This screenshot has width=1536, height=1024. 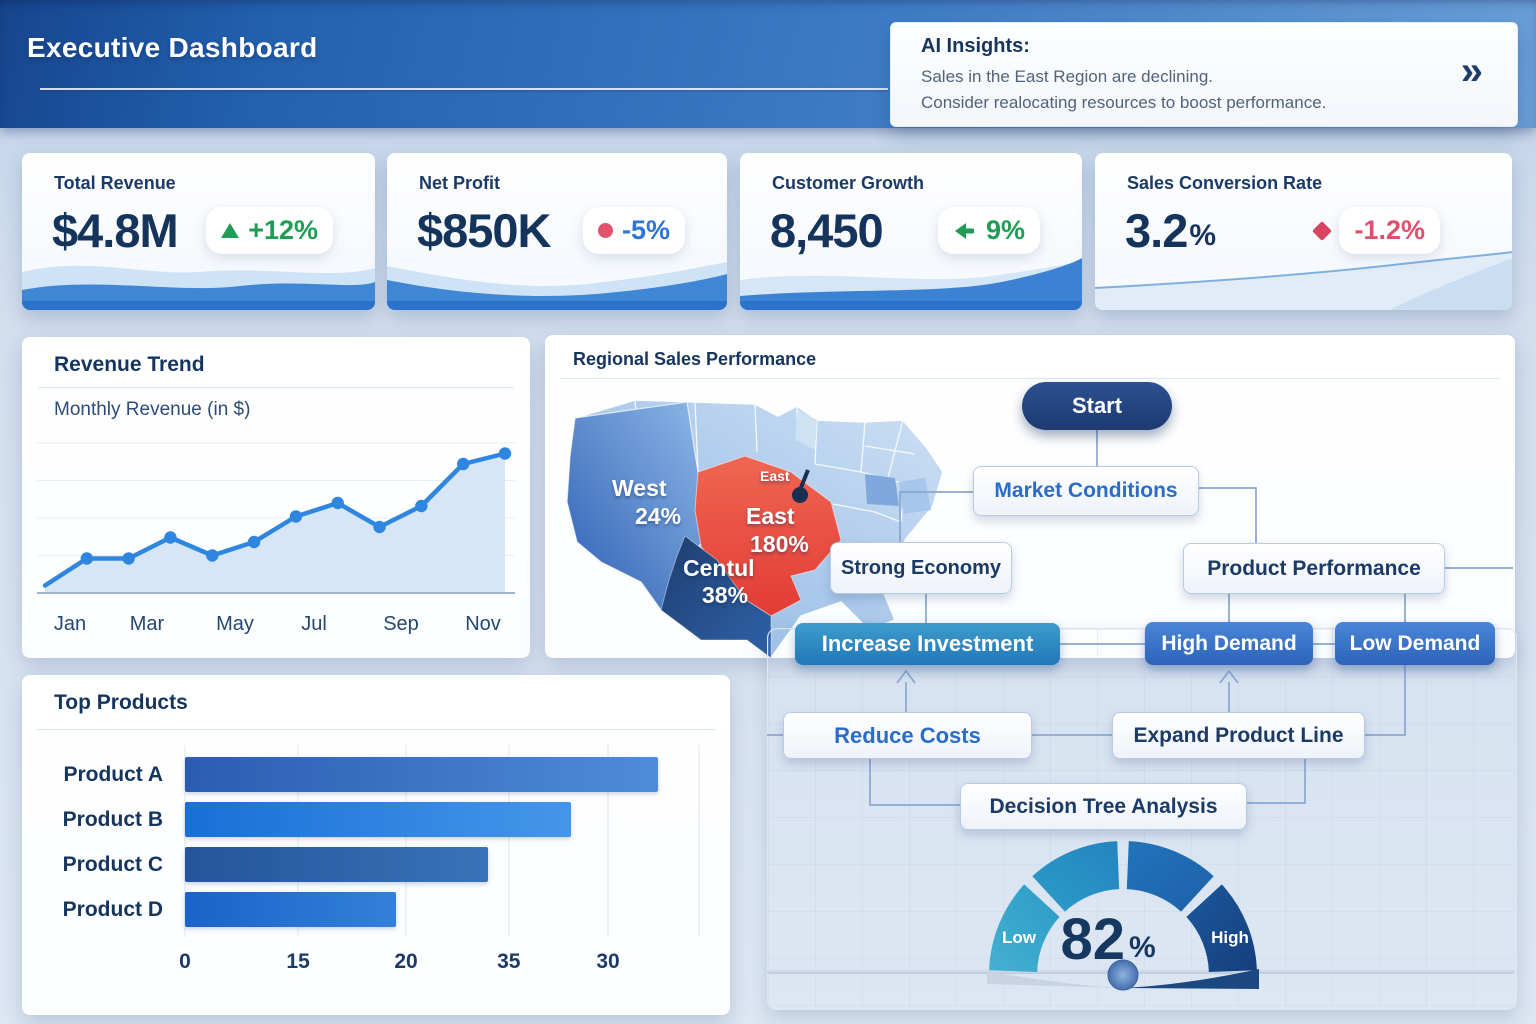 What do you see at coordinates (1415, 643) in the screenshot?
I see `flow-node-low-demand: Low Demand` at bounding box center [1415, 643].